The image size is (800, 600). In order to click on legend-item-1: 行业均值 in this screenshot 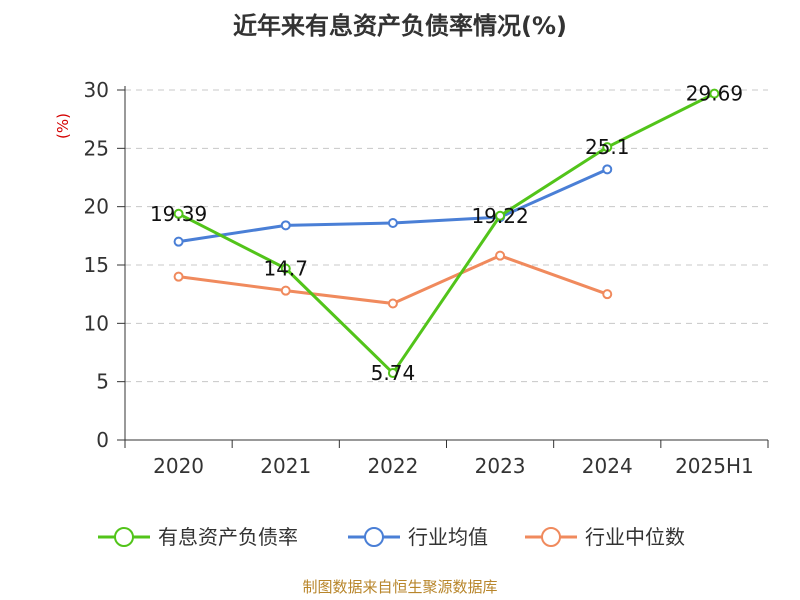, I will do `click(418, 537)`.